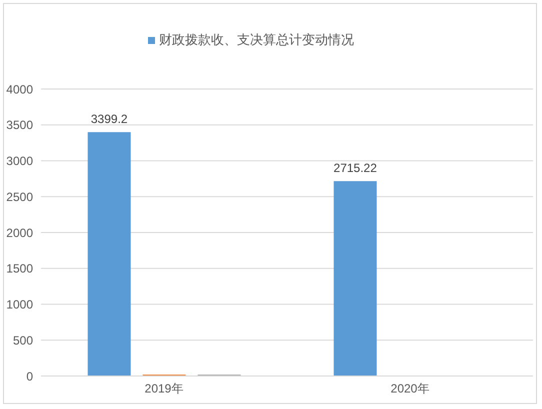 The image size is (542, 409). Describe the element at coordinates (20, 269) in the screenshot. I see `y-tick-label: 1500` at that location.